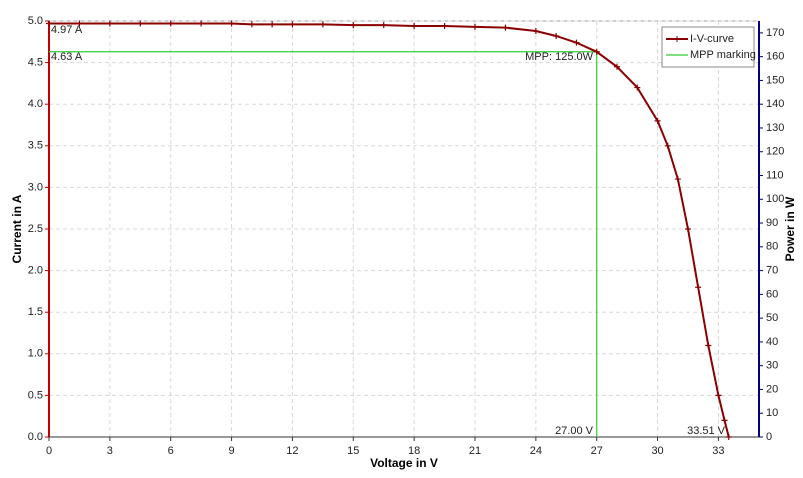 This screenshot has height=478, width=803. I want to click on y2-tick-label: 150, so click(775, 80).